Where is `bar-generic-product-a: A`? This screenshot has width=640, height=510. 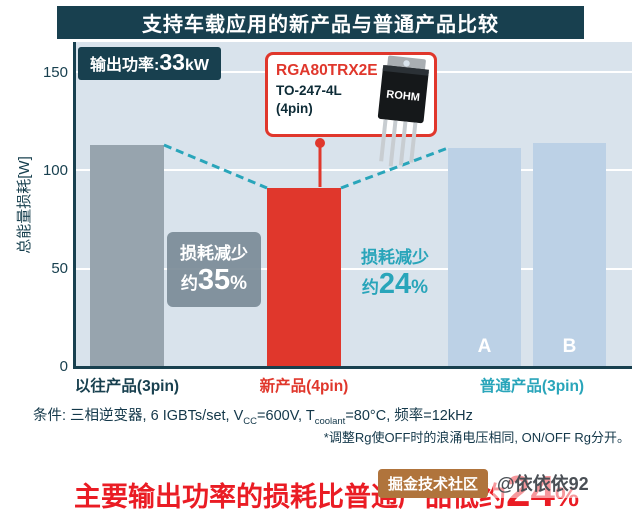
bar-generic-product-a: A is located at coordinates (484, 257).